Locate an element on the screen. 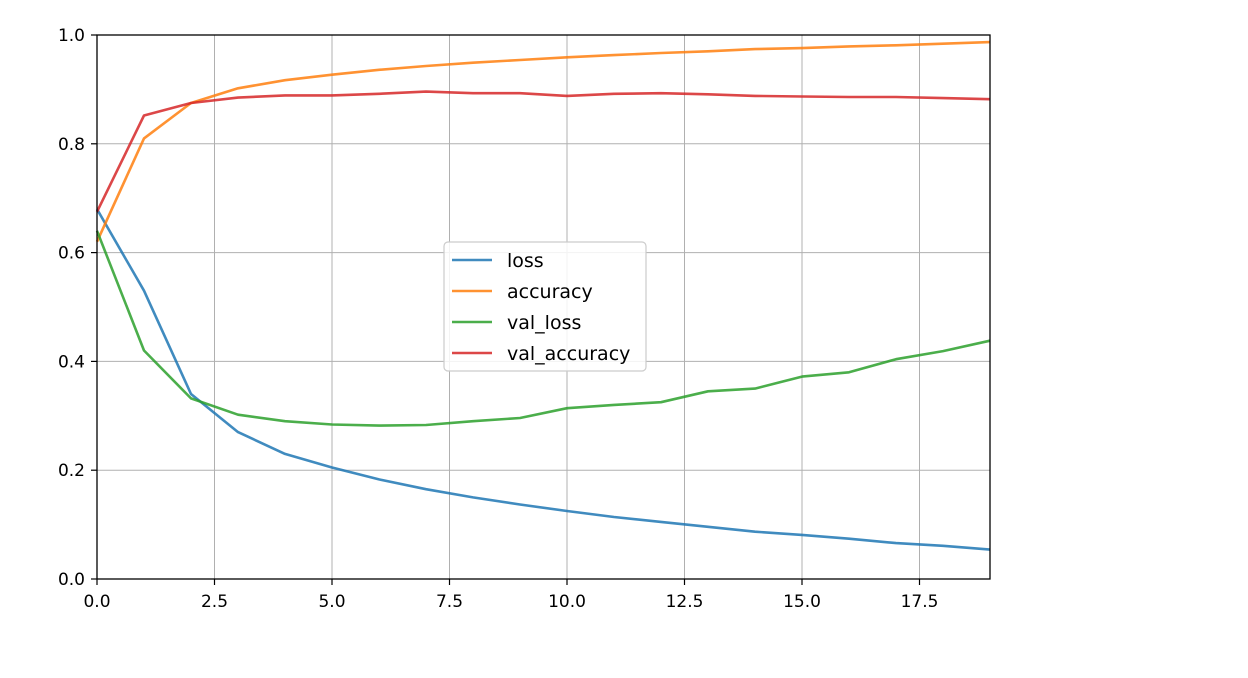 The width and height of the screenshot is (1248, 678). legend-label-accuracy: accuracy is located at coordinates (550, 292).